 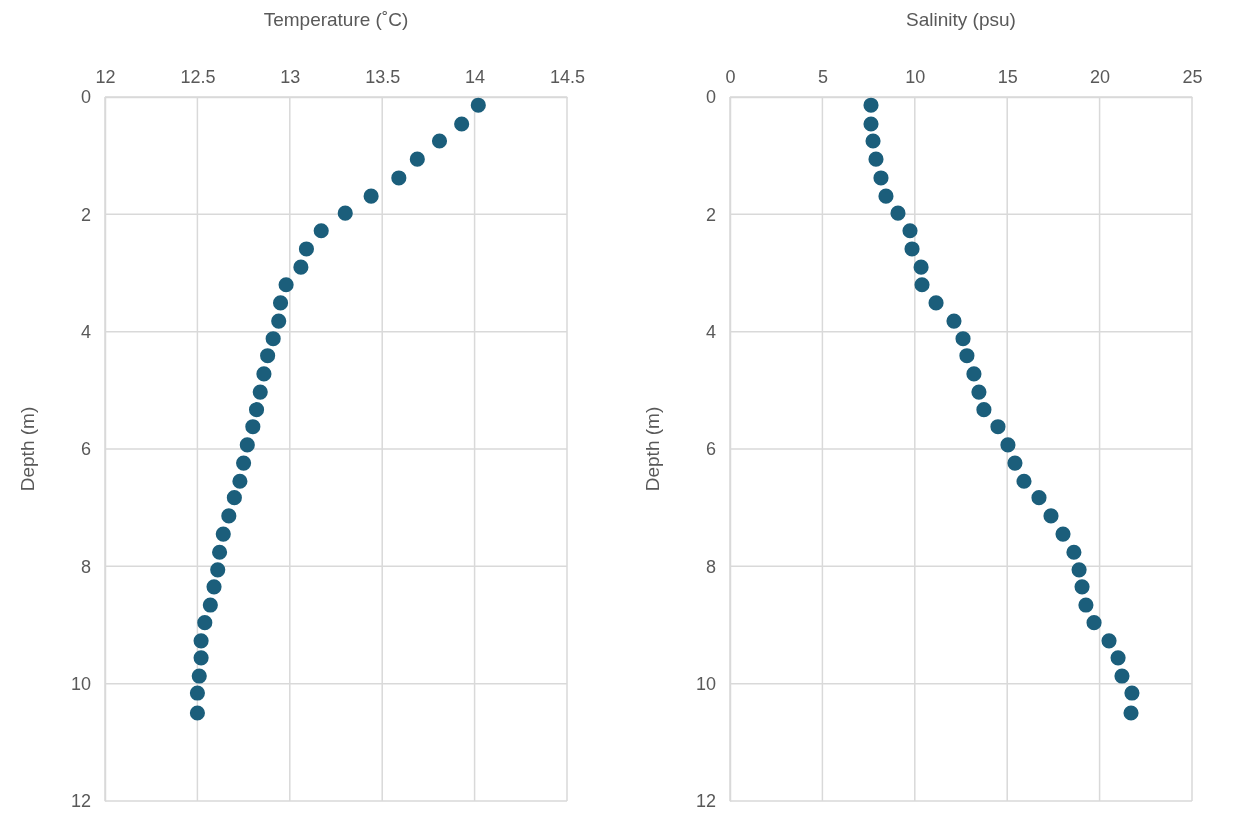 What do you see at coordinates (336, 19) in the screenshot?
I see `x-axis-title: Temperature (˚C)` at bounding box center [336, 19].